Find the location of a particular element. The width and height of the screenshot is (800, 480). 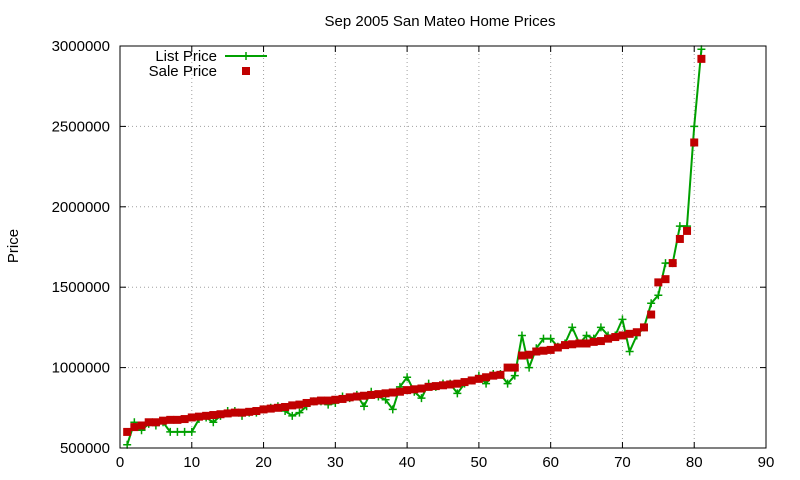

x-tick-label: 30 is located at coordinates (335, 462).